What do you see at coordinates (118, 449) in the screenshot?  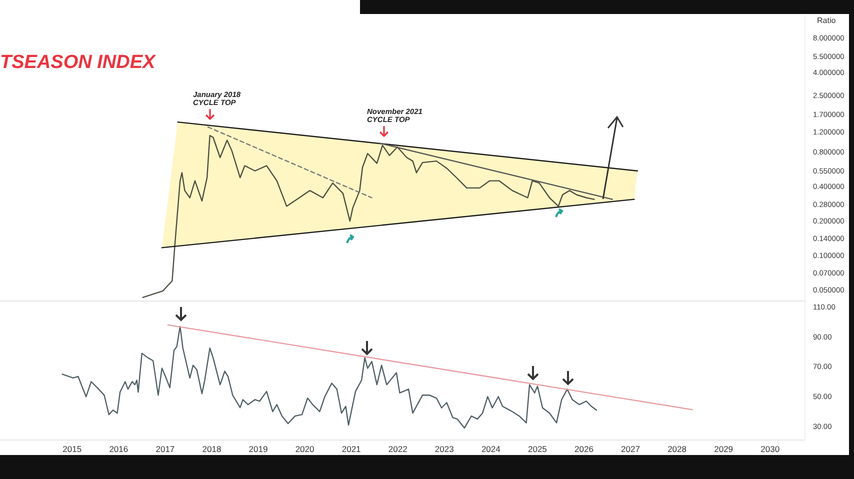 I see `x-tick-label: 2016` at bounding box center [118, 449].